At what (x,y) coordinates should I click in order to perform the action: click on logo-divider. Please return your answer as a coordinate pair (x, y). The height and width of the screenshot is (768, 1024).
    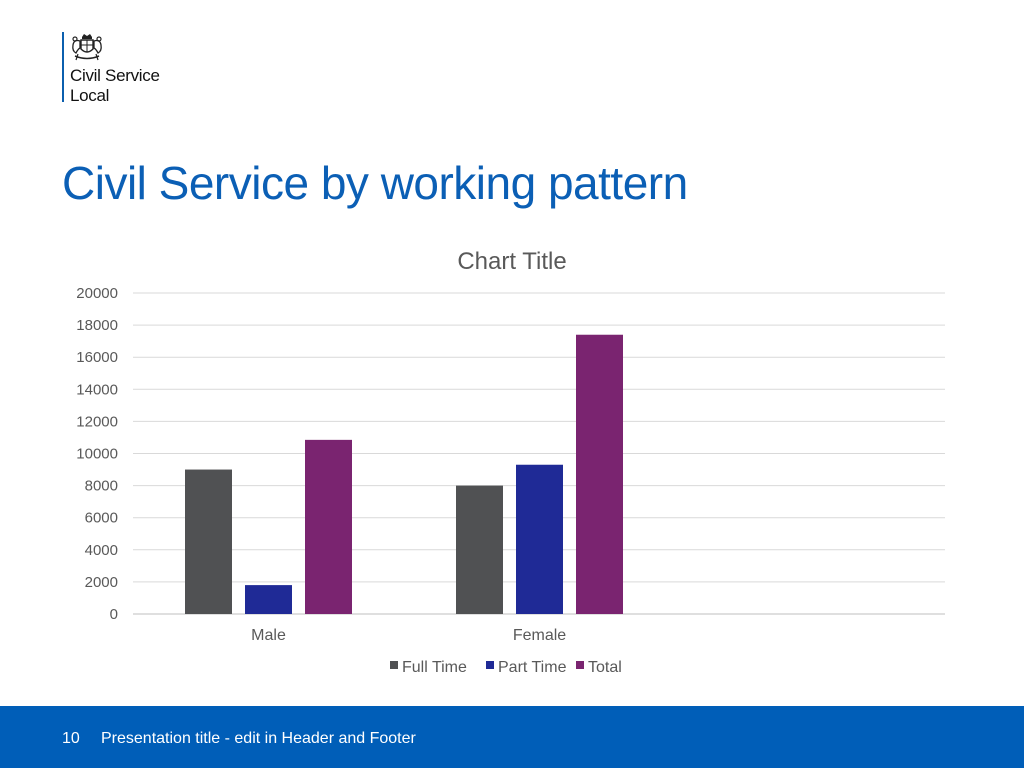
    Looking at the image, I should click on (63, 67).